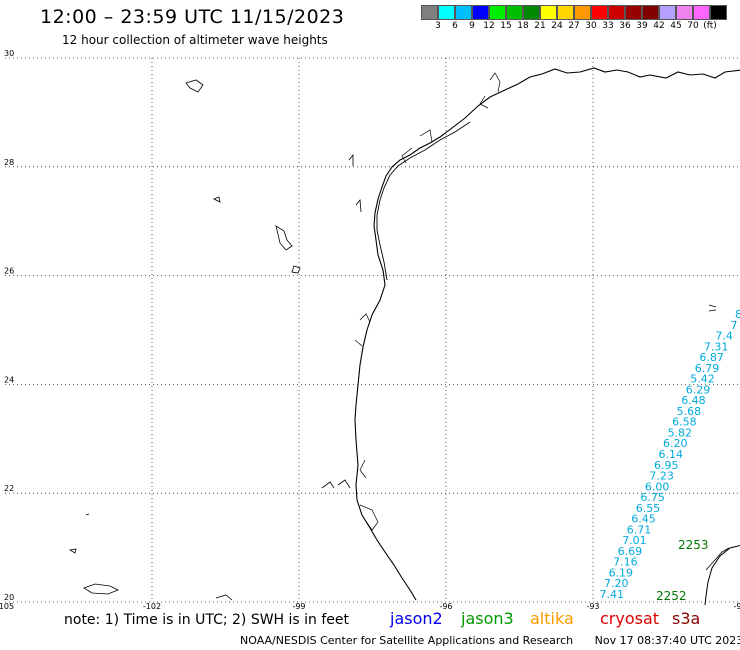 This screenshot has width=740, height=650. I want to click on swh-value-label: 6.95, so click(666, 465).